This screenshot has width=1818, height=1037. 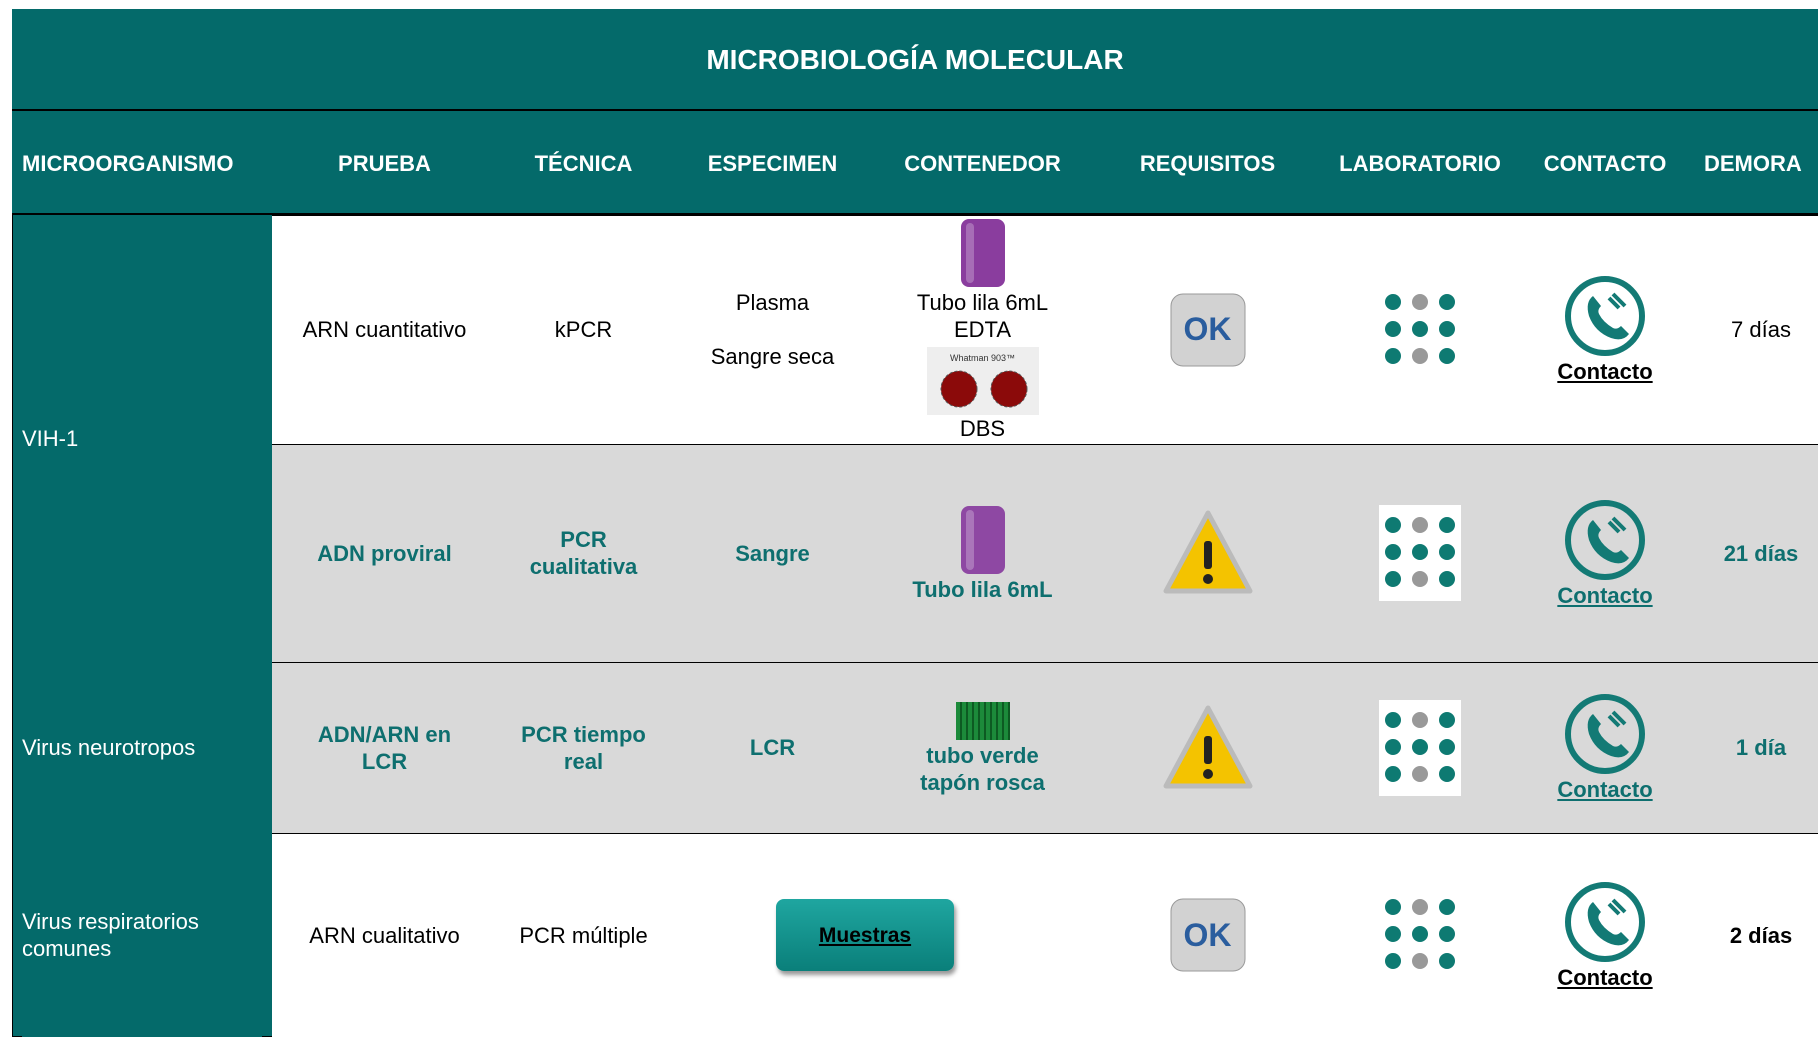 What do you see at coordinates (1605, 747) in the screenshot?
I see `contact-cell: Contacto` at bounding box center [1605, 747].